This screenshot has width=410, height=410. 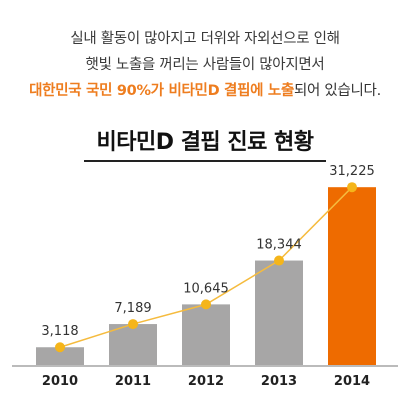 I want to click on point-2013, so click(x=279, y=260).